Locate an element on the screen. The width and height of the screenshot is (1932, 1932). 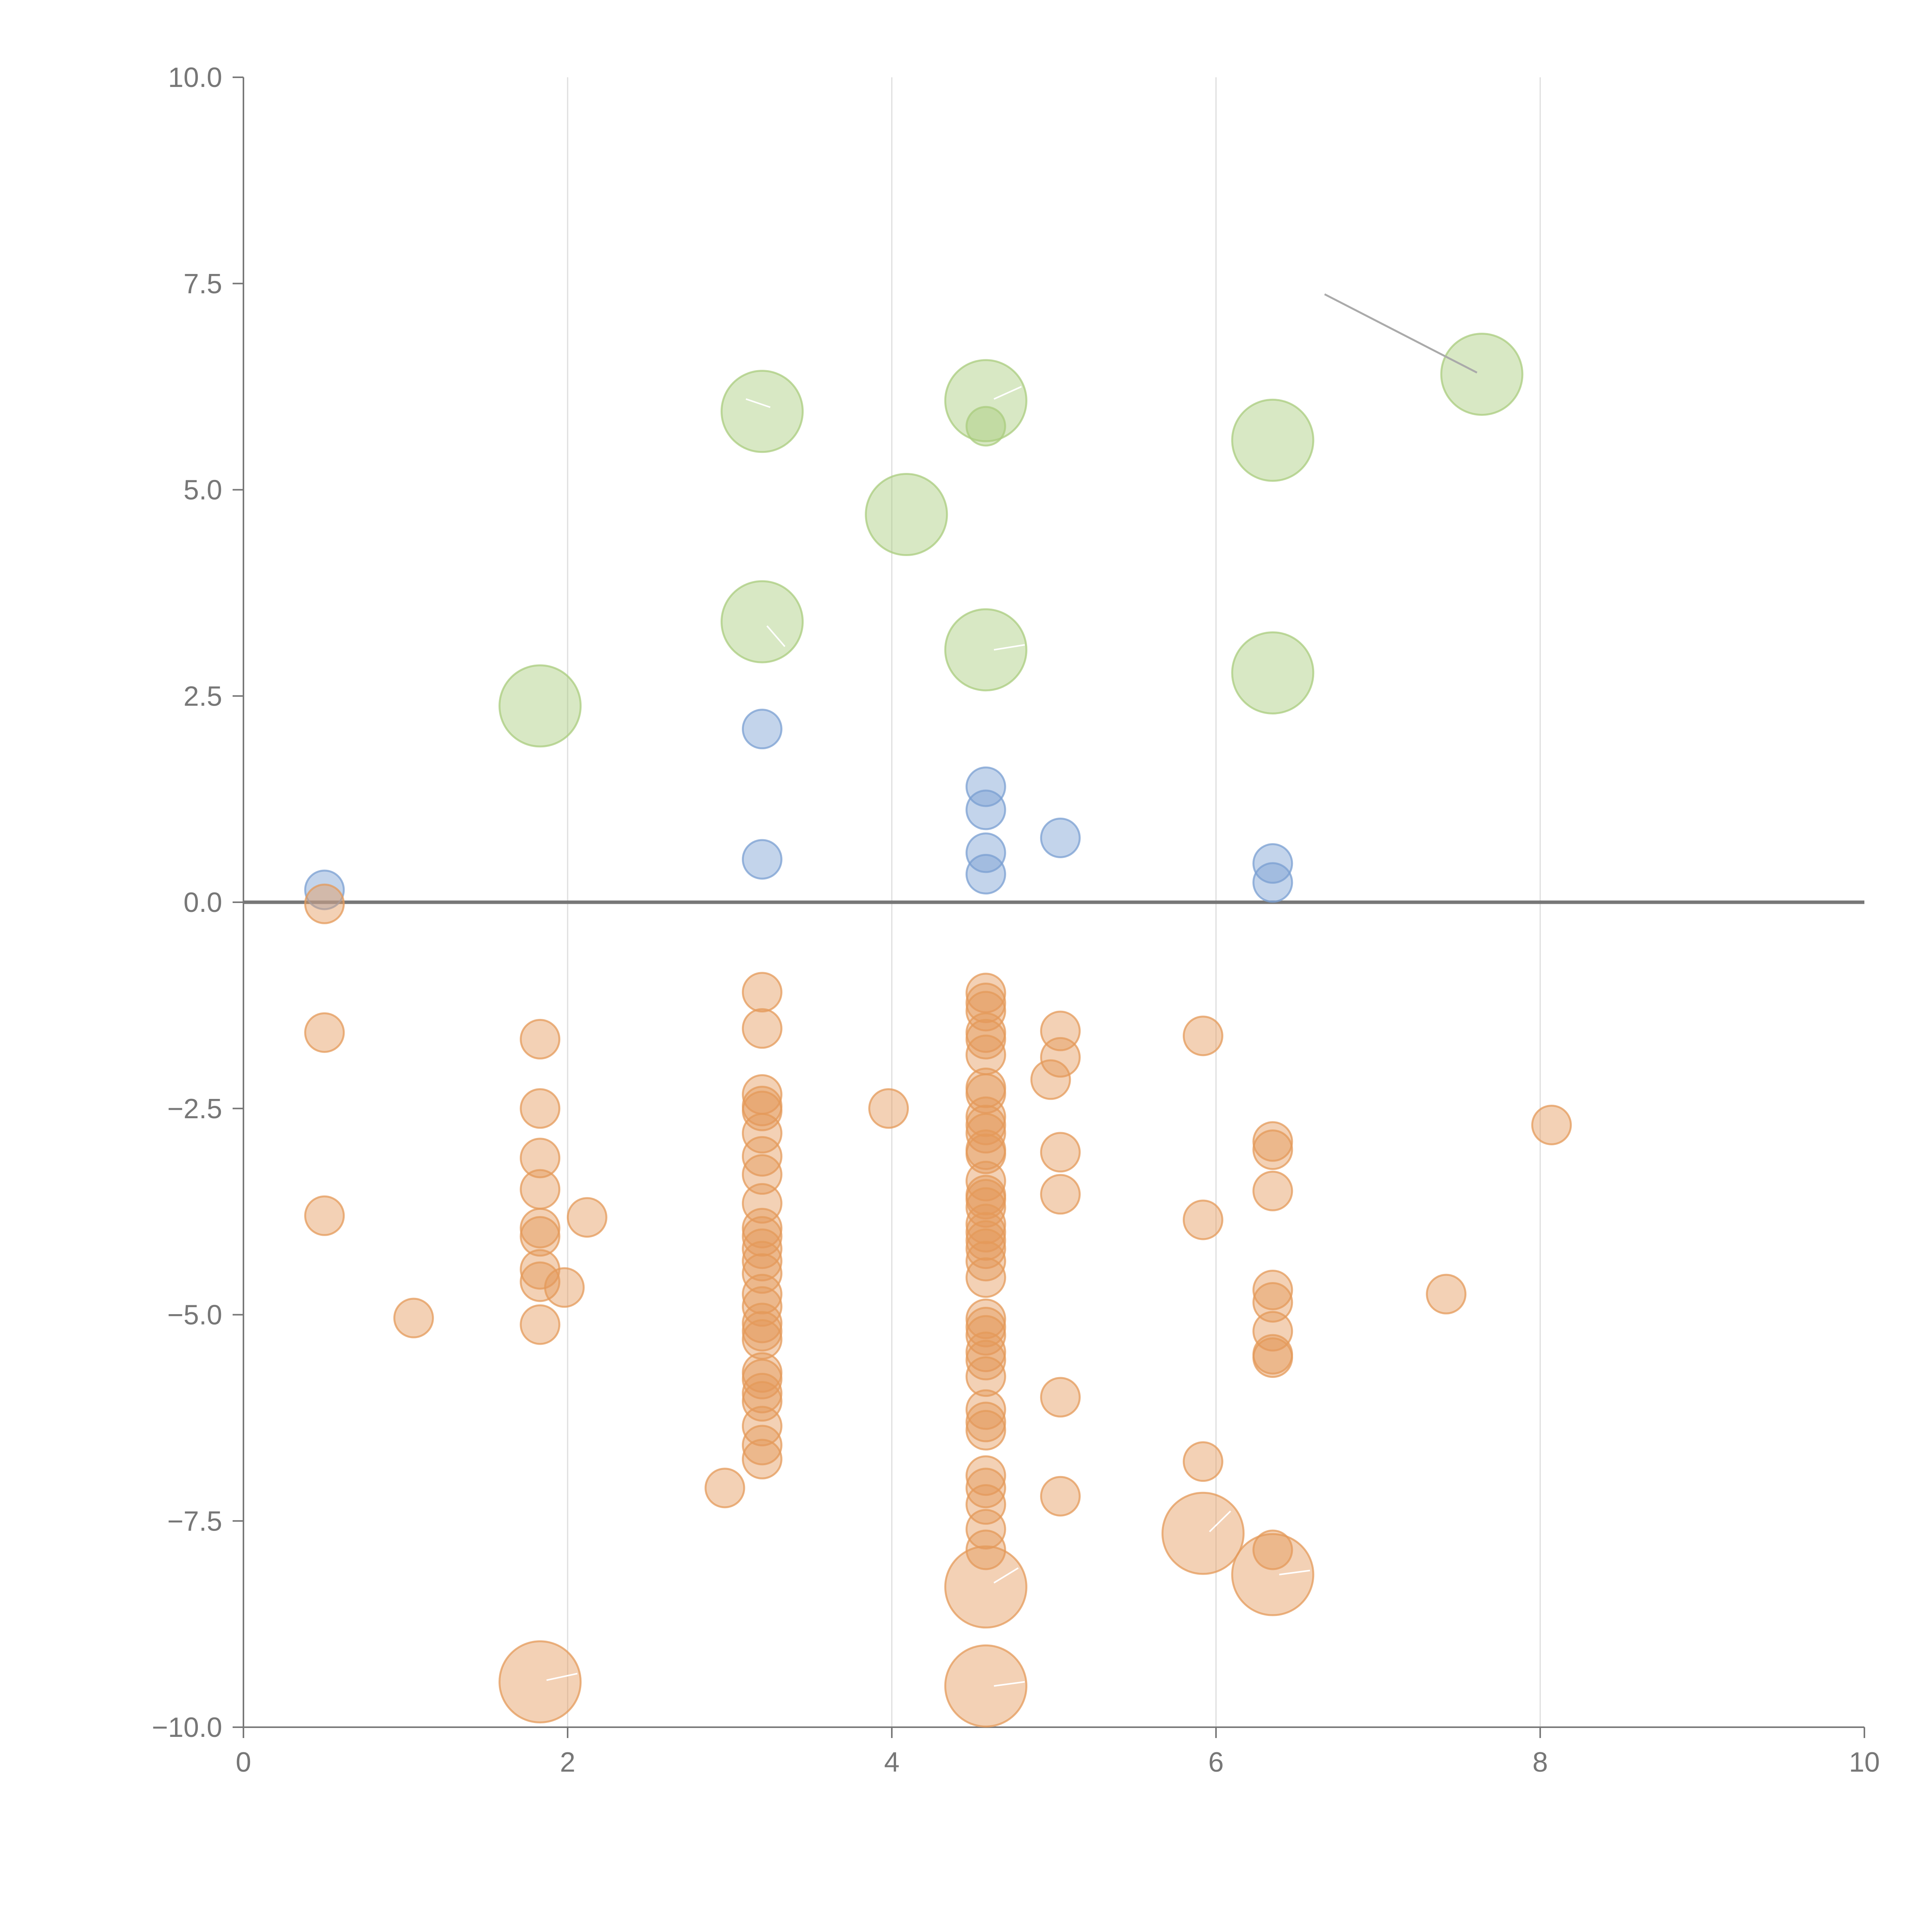
x-tick-label: 8 is located at coordinates (1540, 1763).